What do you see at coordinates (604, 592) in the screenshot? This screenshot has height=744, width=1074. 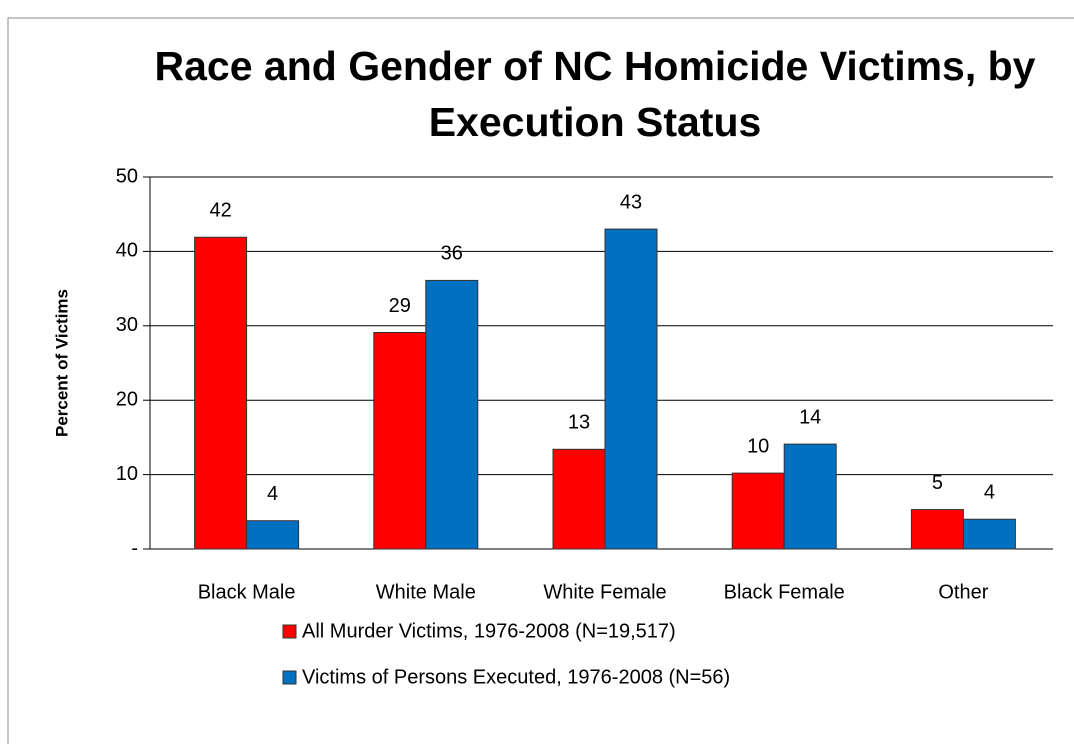 I see `x-tick-label: White Female` at bounding box center [604, 592].